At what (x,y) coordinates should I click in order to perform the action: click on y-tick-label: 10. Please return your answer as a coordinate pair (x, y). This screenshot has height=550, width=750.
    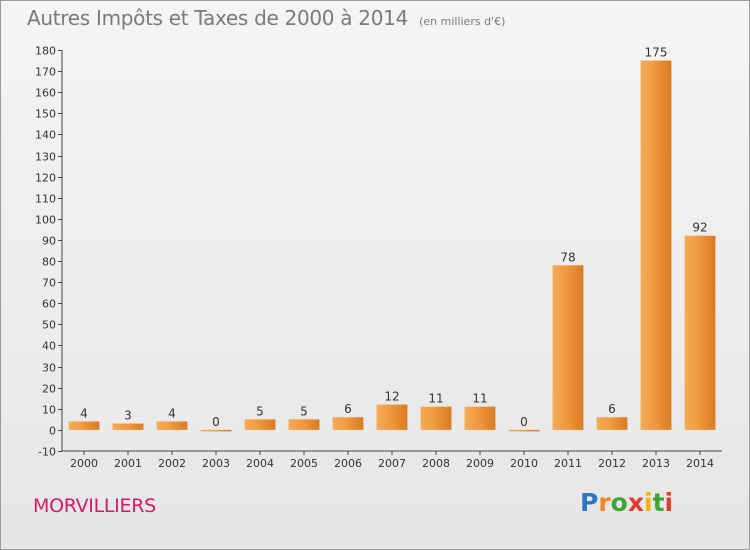
    Looking at the image, I should click on (49, 410).